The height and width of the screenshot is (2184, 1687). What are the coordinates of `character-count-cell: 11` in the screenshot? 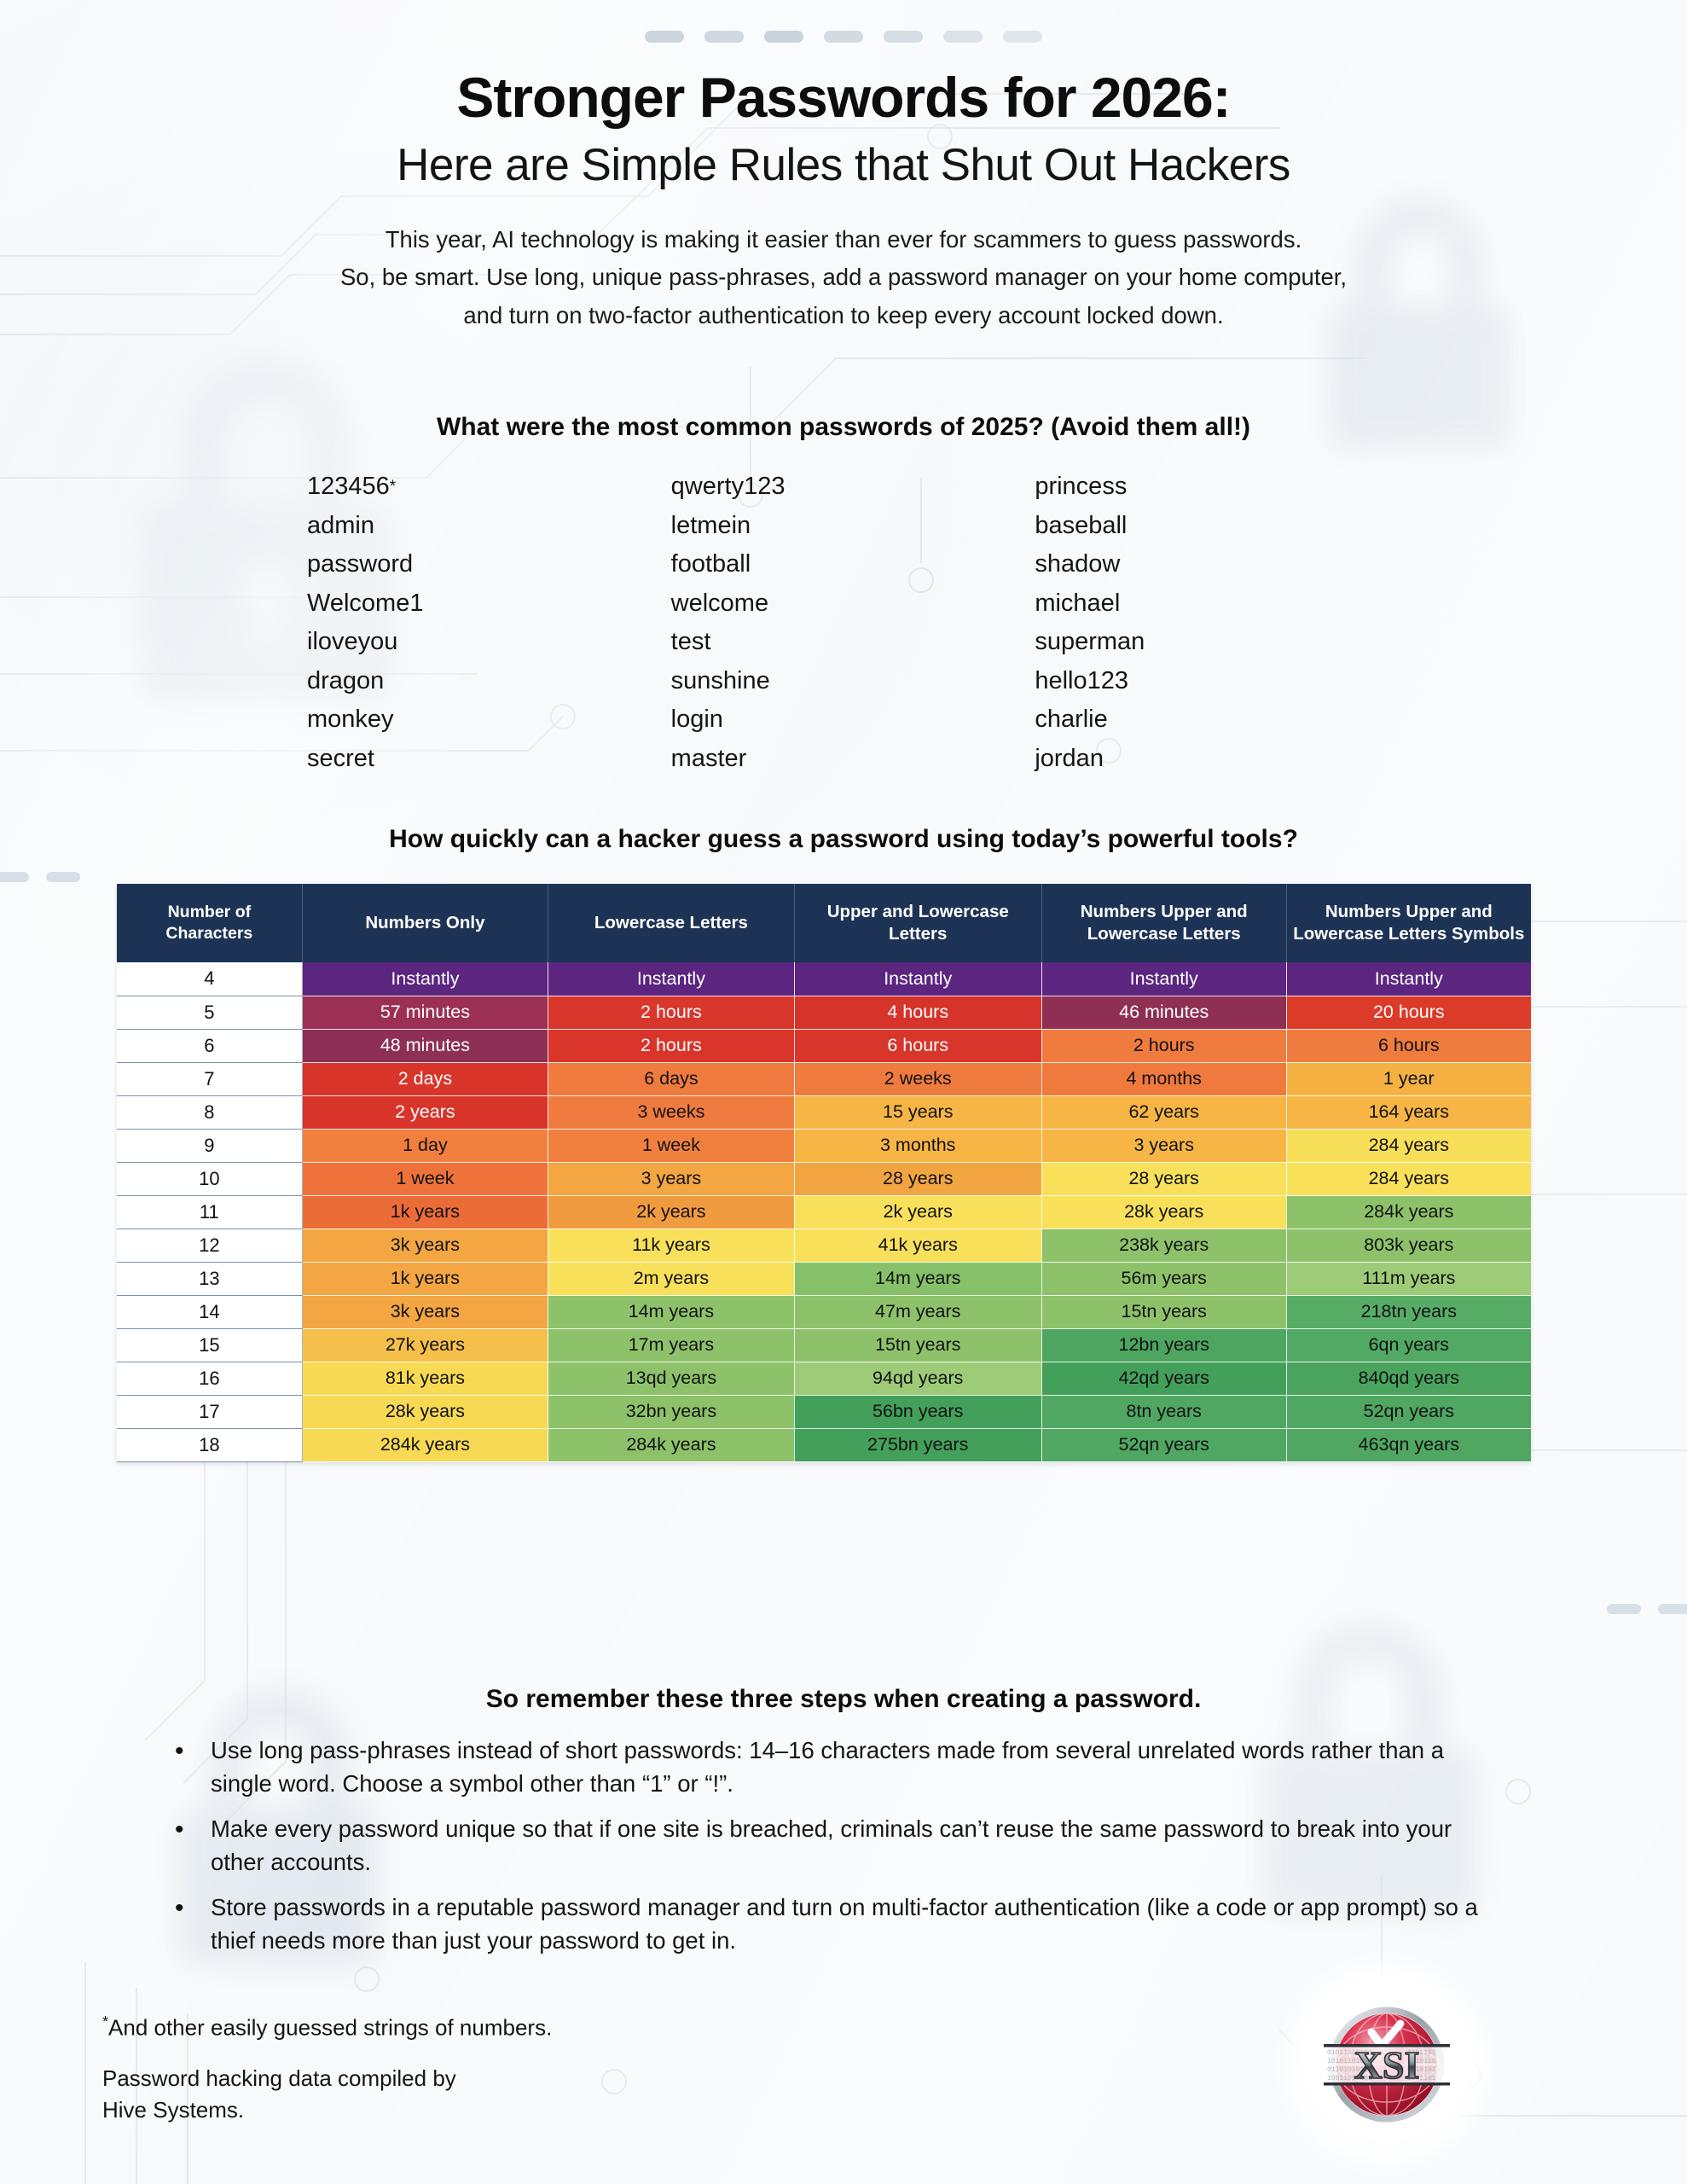 It's located at (210, 1211).